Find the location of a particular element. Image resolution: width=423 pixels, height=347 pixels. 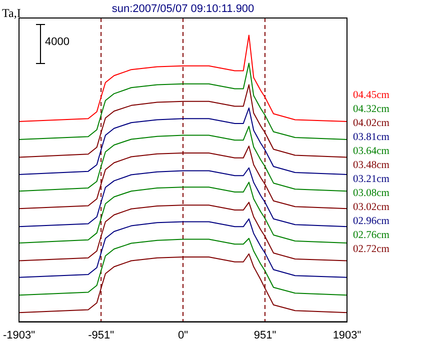

x-tick-label: 0" is located at coordinates (183, 335).